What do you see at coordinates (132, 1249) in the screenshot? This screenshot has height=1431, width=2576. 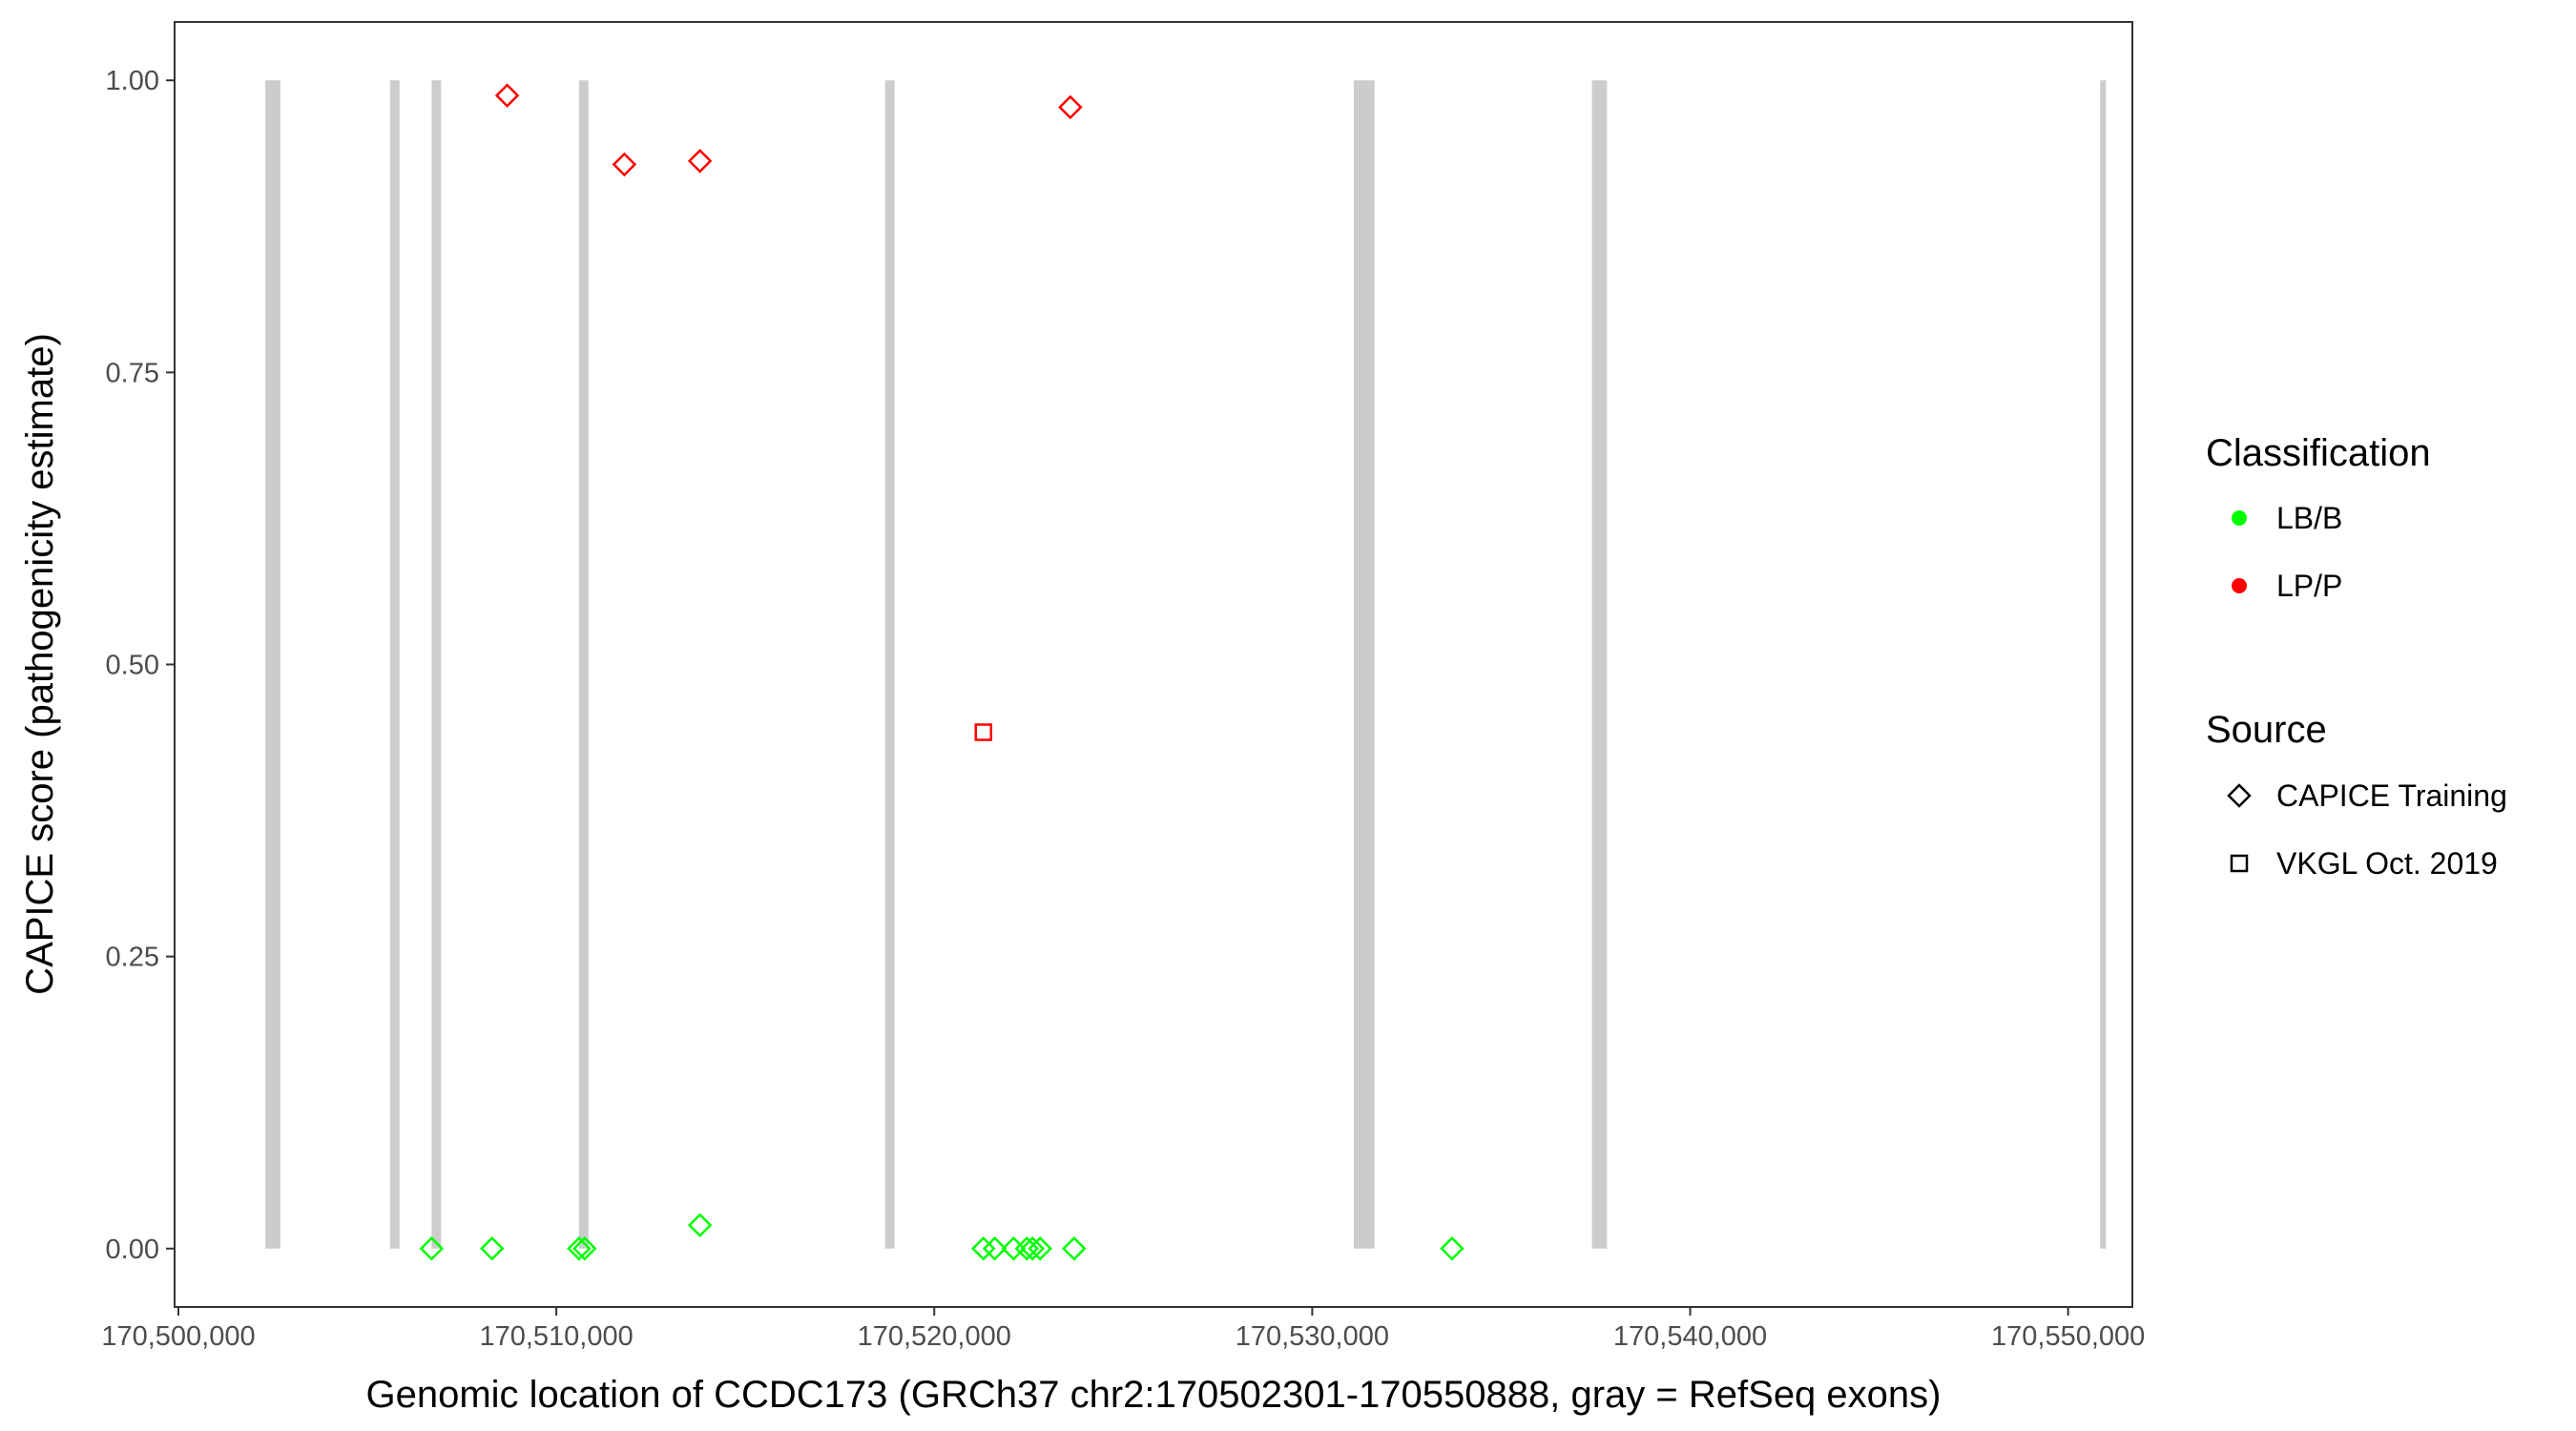 I see `y-tick-label: 0.00` at bounding box center [132, 1249].